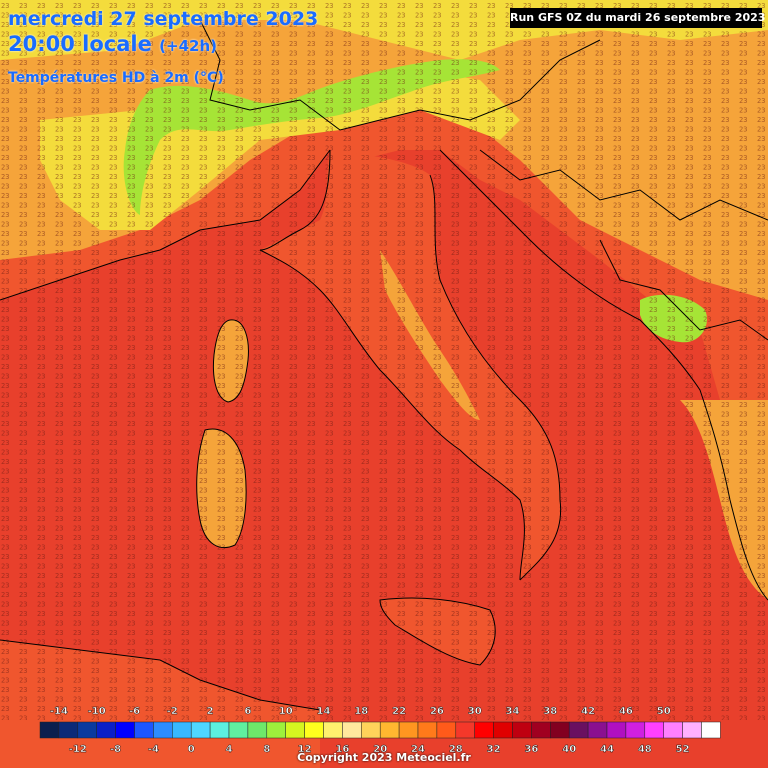 Image resolution: width=768 pixels, height=768 pixels. I want to click on legend-bottom-label: -12, so click(78, 749).